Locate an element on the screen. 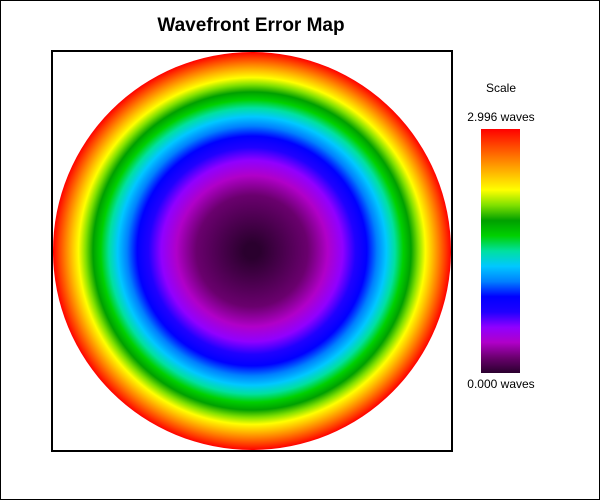  chart-title: Wavefront Error Map is located at coordinates (251, 25).